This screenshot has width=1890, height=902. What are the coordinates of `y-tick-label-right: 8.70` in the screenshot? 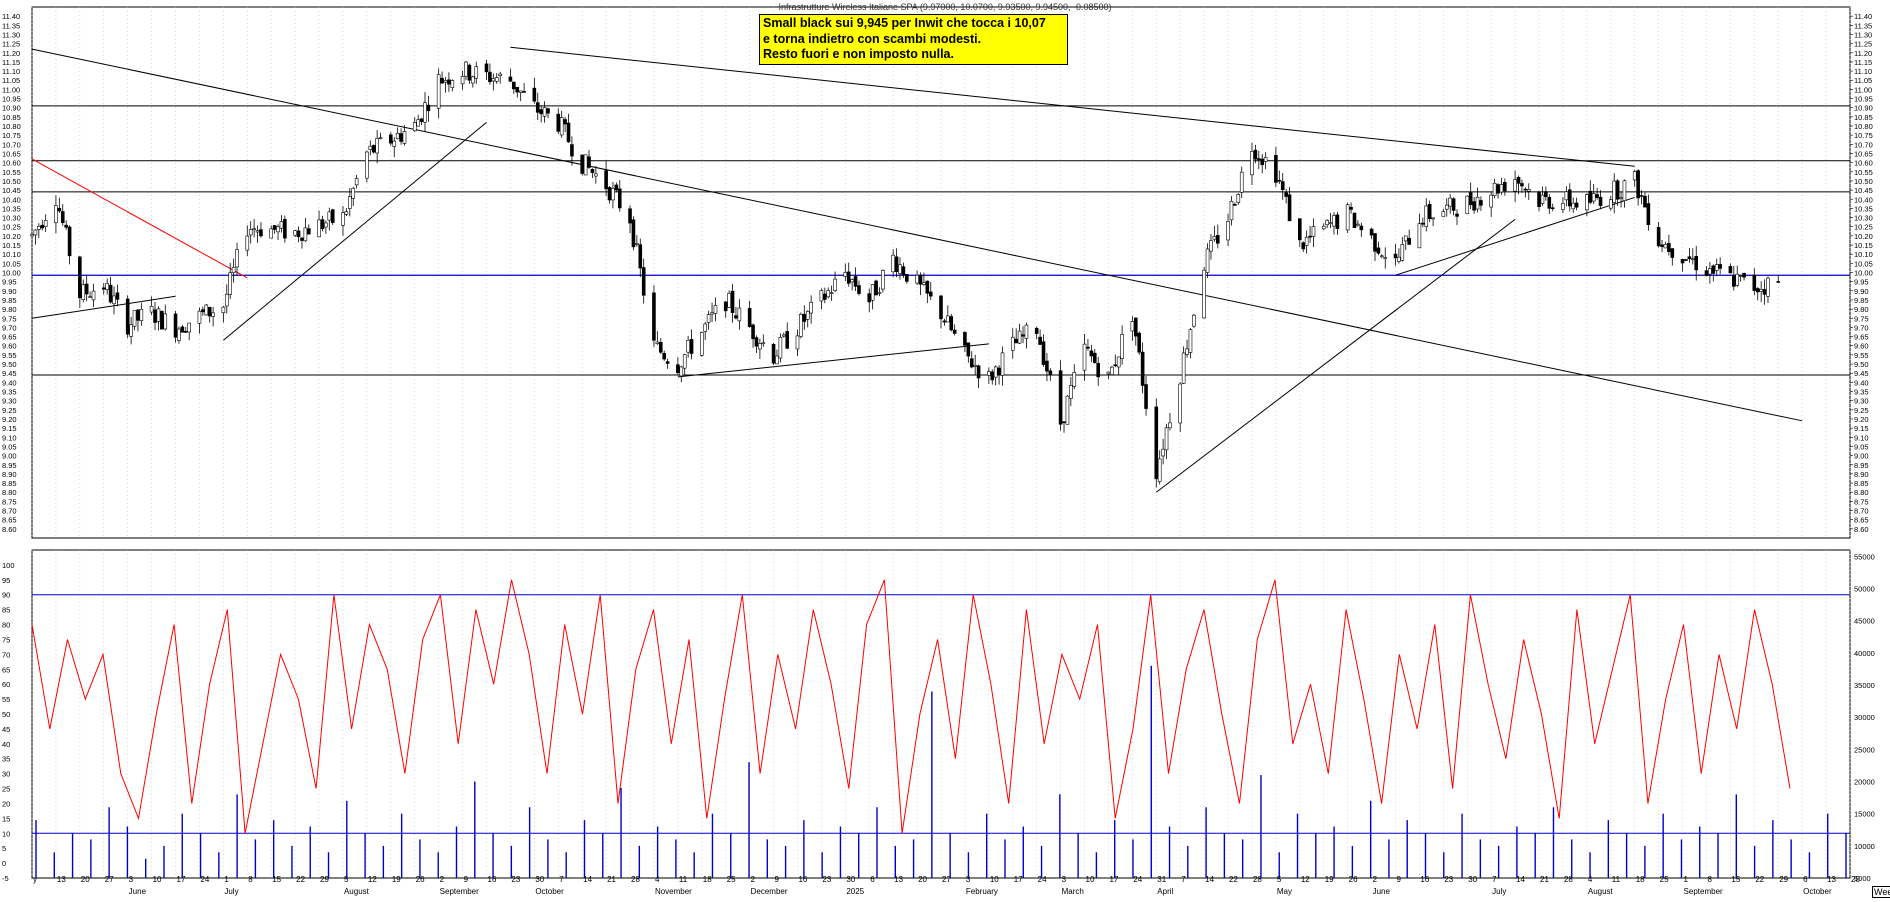 It's located at (1861, 511).